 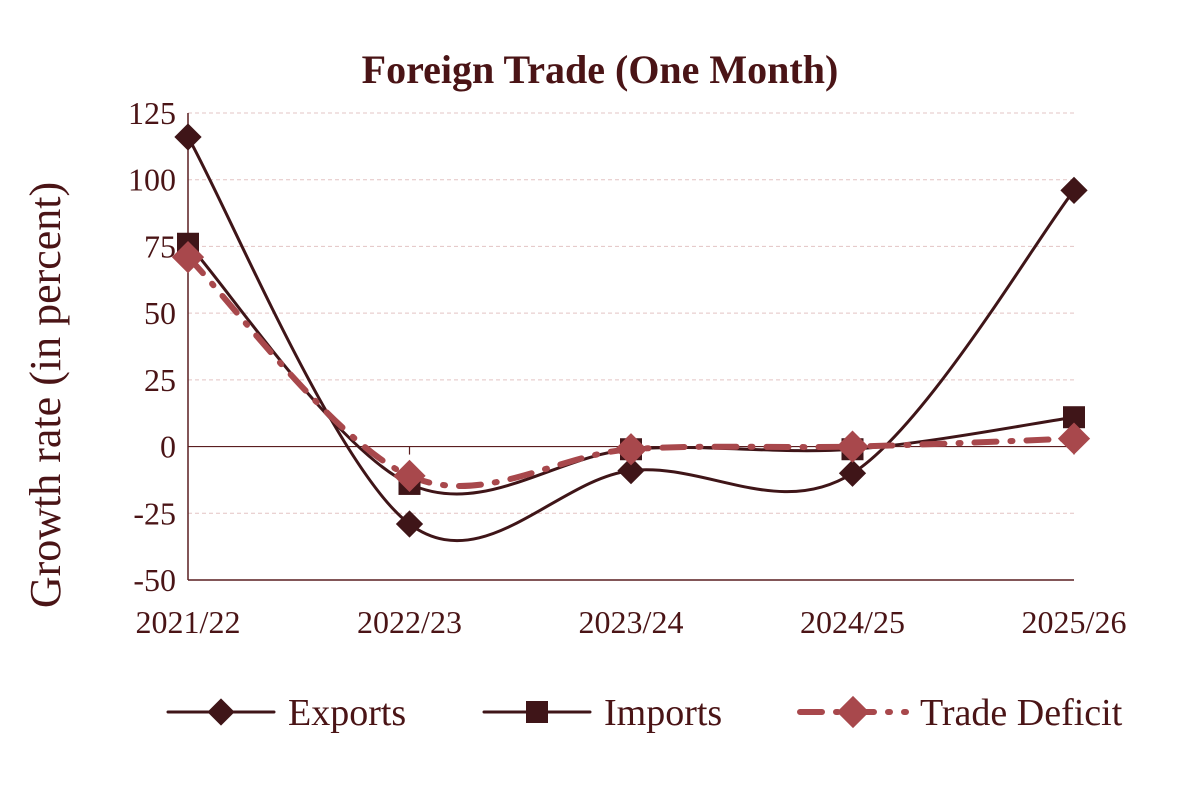 I want to click on y-tick-label: 75, so click(x=160, y=246).